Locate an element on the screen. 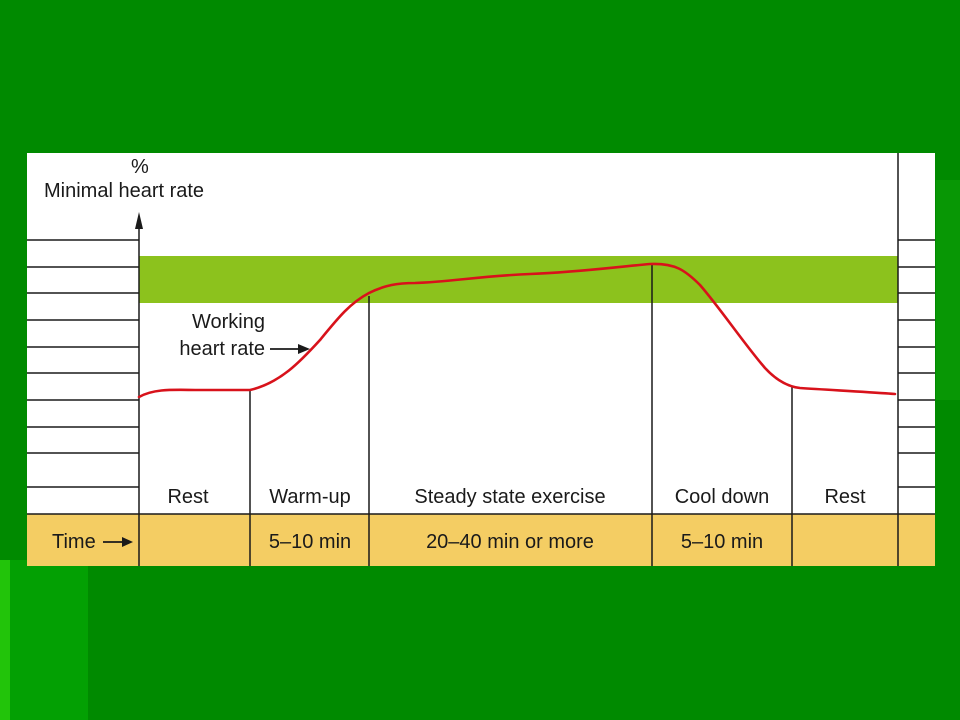  phase-label-rest-1: Rest is located at coordinates (188, 497).